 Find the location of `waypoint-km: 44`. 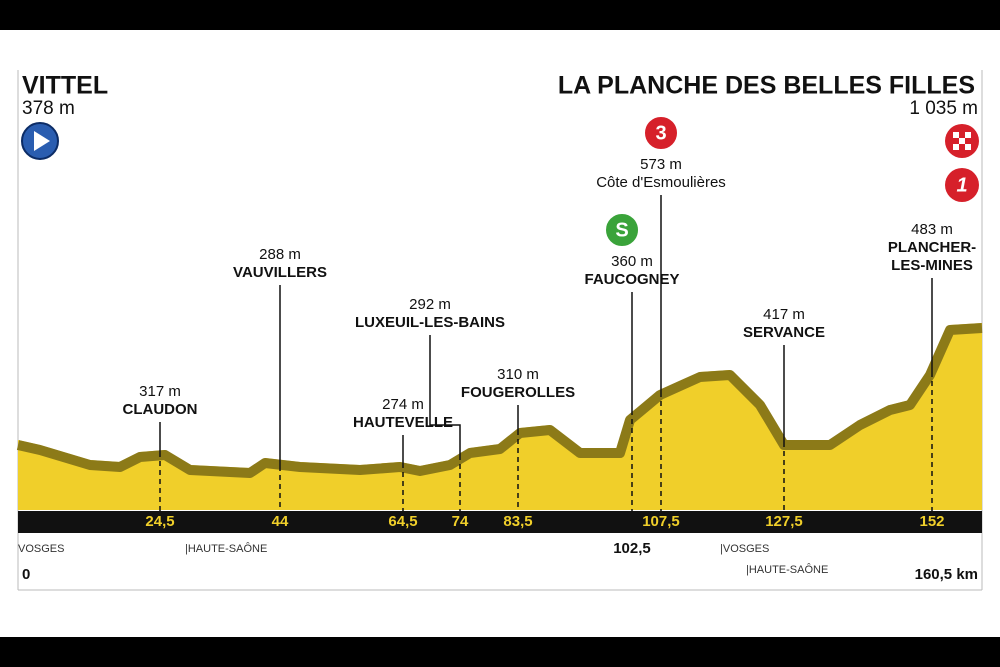

waypoint-km: 44 is located at coordinates (280, 521).